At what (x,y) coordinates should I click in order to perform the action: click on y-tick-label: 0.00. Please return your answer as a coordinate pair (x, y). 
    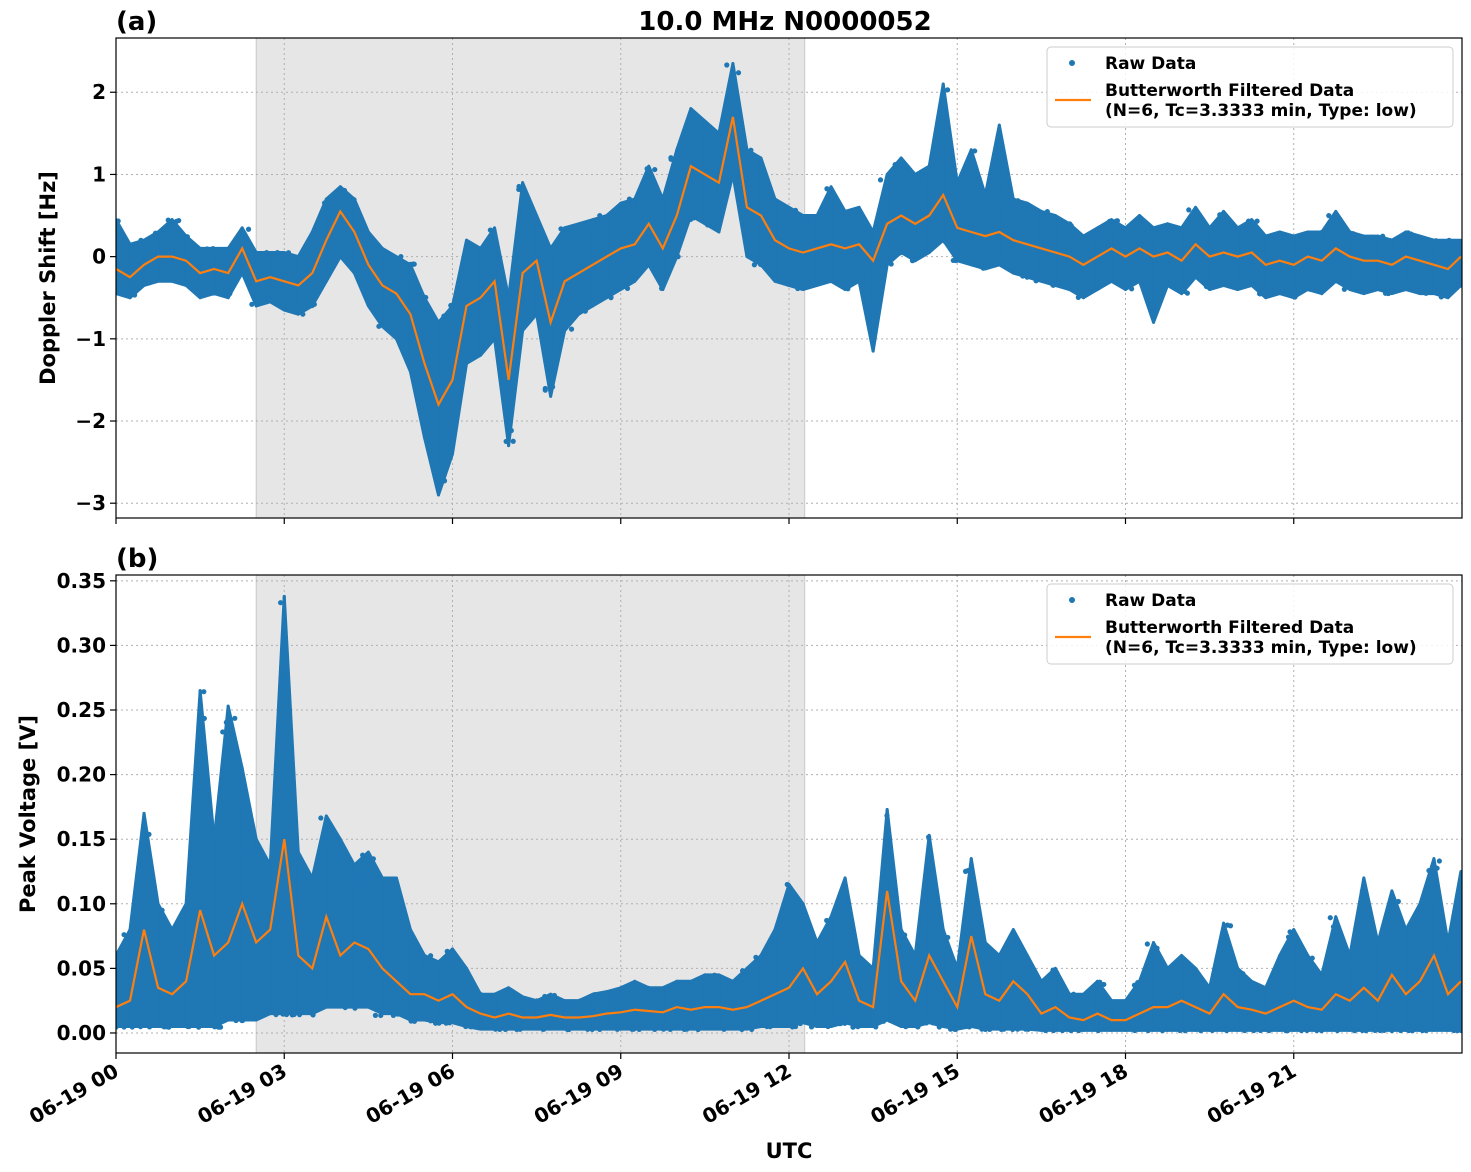
    Looking at the image, I should click on (81, 1033).